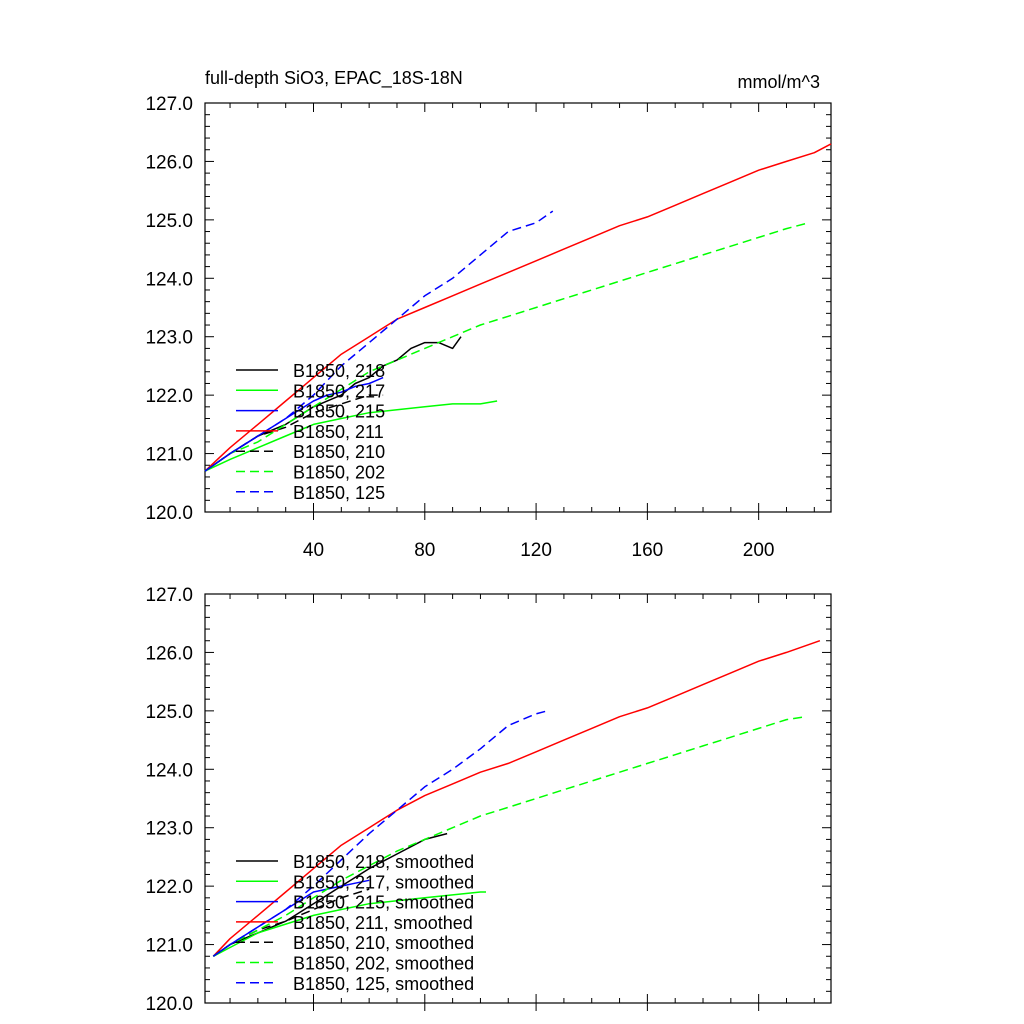 The width and height of the screenshot is (1024, 1024). What do you see at coordinates (536, 550) in the screenshot?
I see `x-tick-label: 120` at bounding box center [536, 550].